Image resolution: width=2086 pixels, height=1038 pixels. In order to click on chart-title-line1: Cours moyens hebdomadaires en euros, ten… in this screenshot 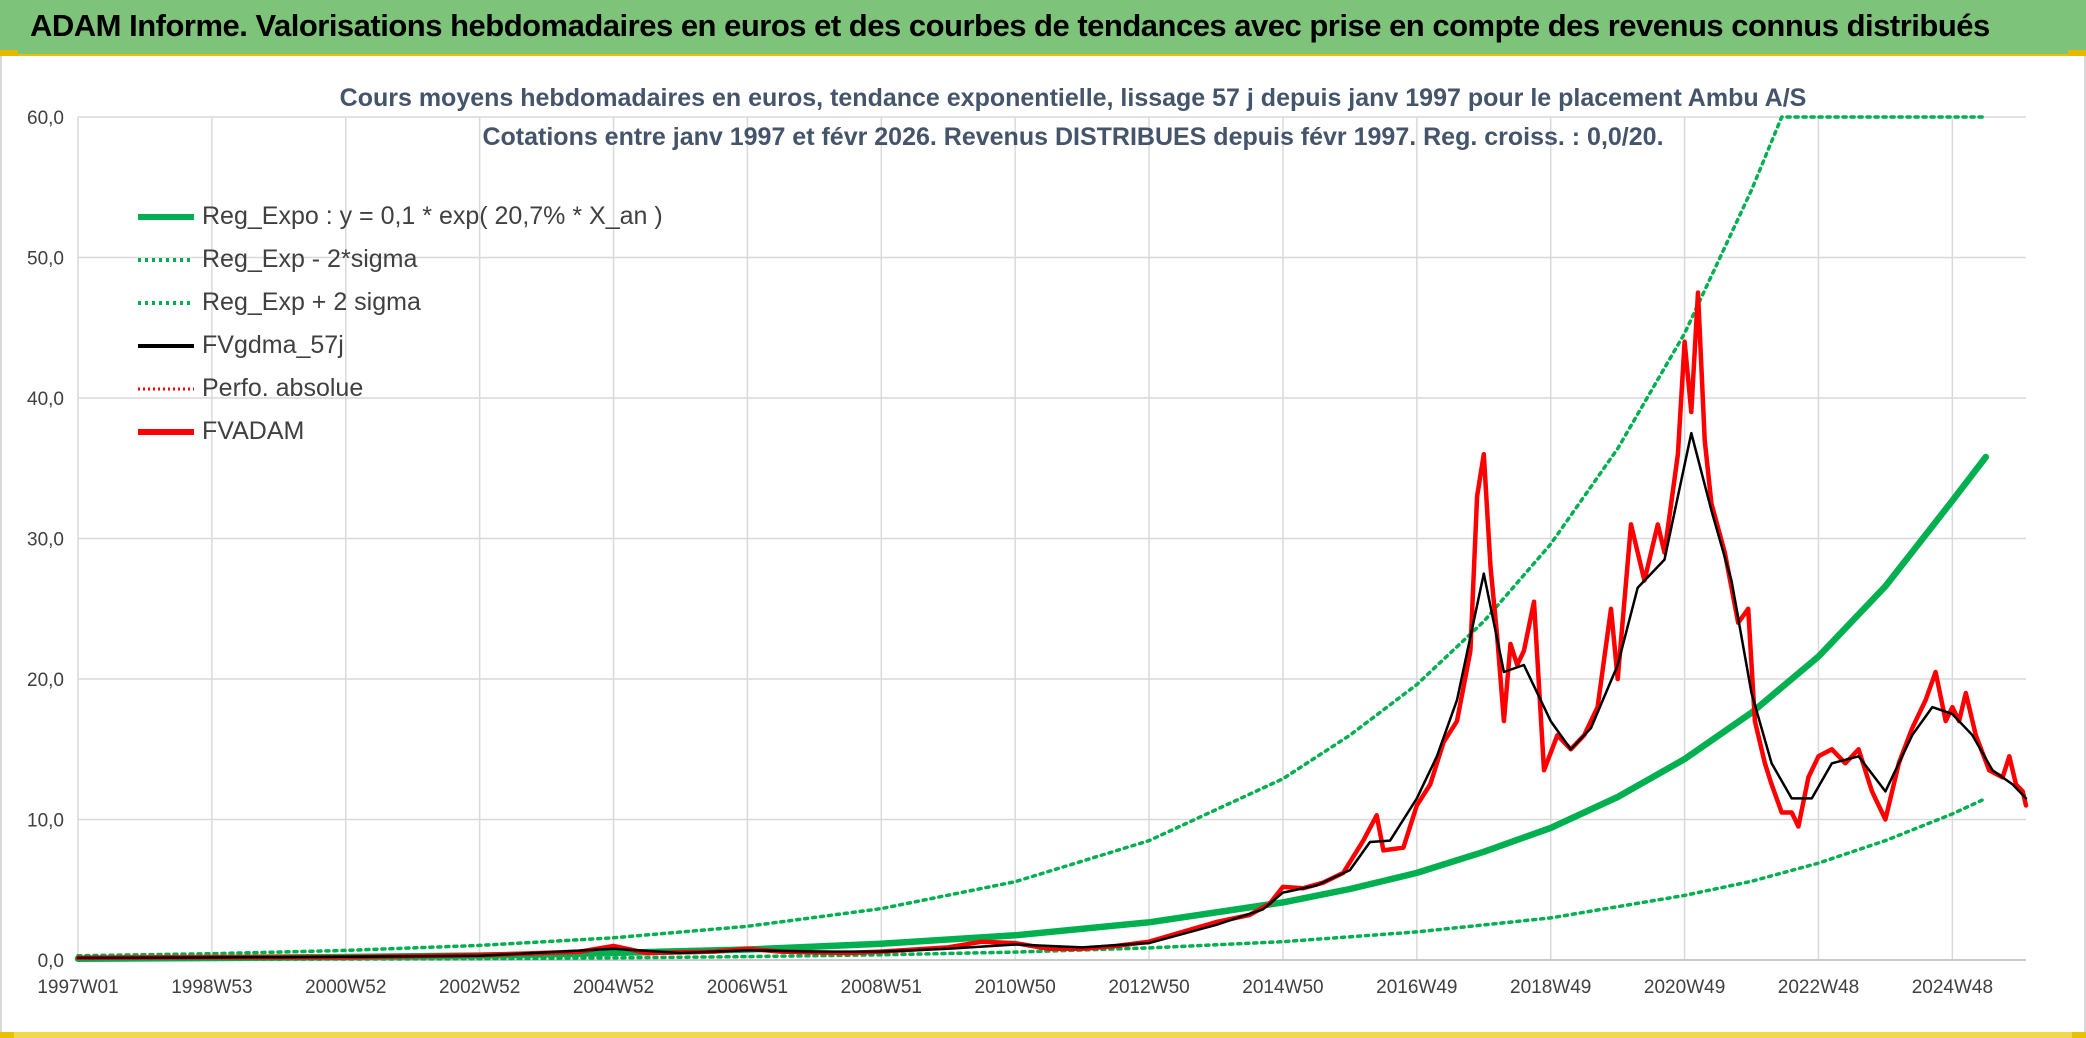, I will do `click(1073, 98)`.